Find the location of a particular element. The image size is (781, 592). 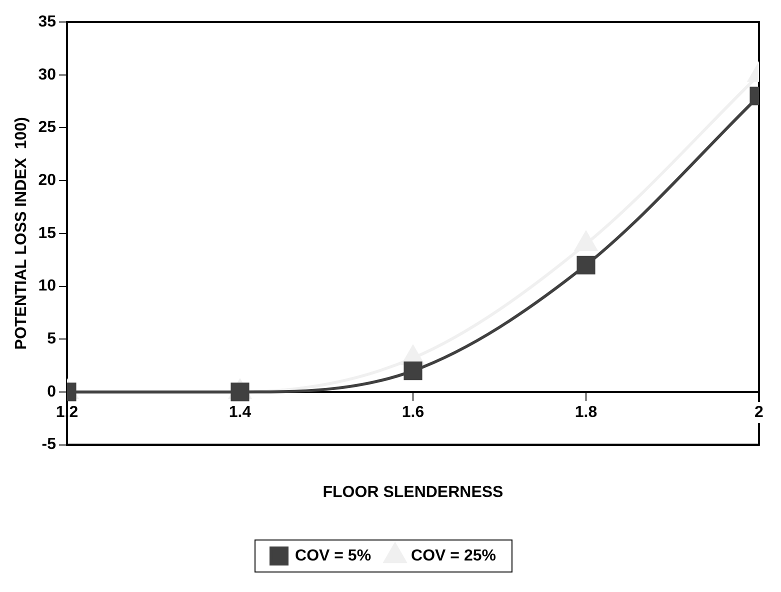

x-tick-label: 1.6 is located at coordinates (413, 412).